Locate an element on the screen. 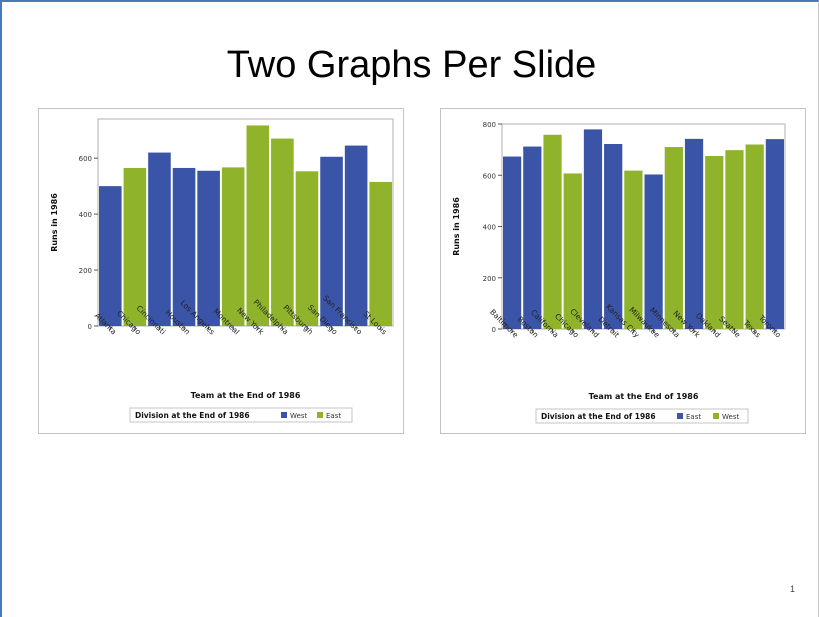 Image resolution: width=819 pixels, height=617 pixels. bar-atlanta is located at coordinates (110, 256).